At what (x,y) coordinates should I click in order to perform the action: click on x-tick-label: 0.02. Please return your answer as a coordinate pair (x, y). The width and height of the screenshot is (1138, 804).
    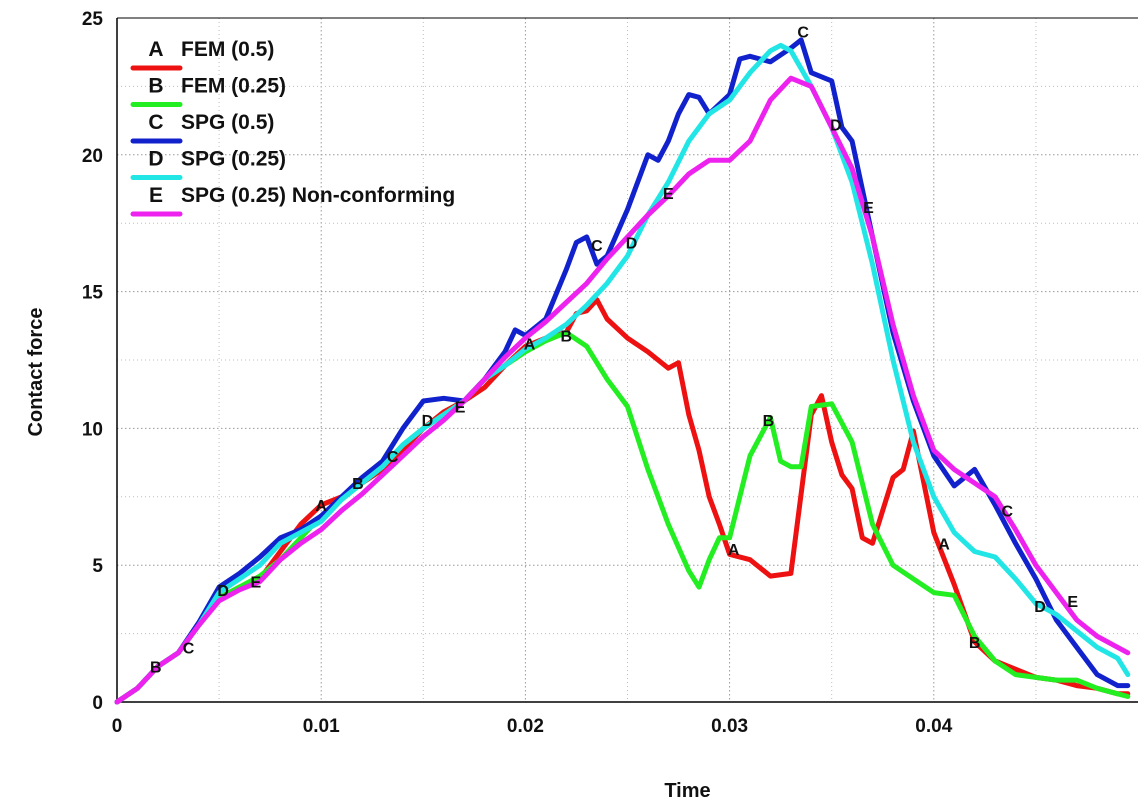
    Looking at the image, I should click on (525, 726).